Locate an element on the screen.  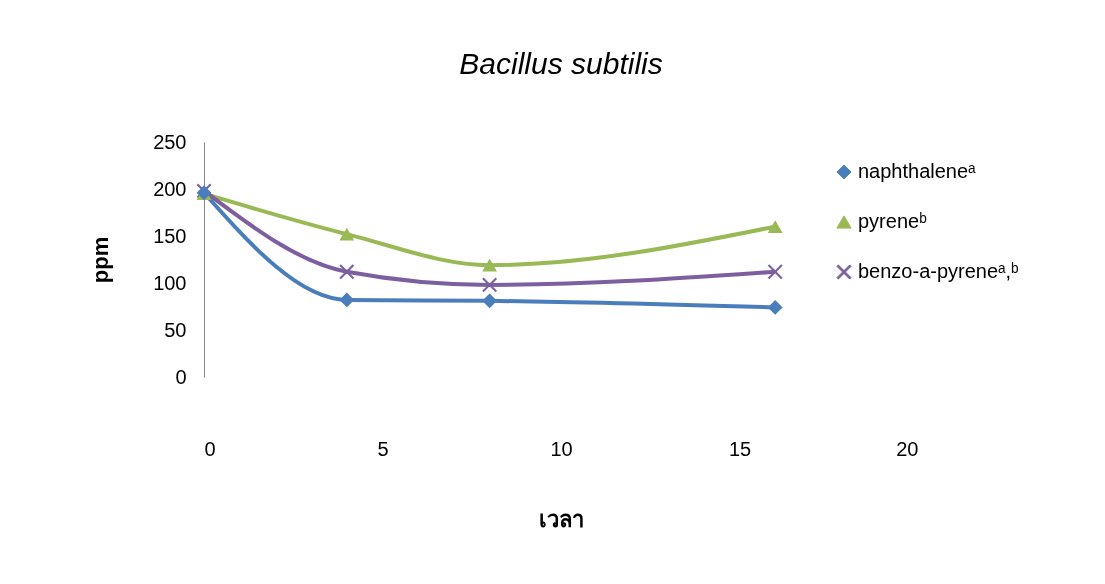
y-tick-label: 50 is located at coordinates (175, 329).